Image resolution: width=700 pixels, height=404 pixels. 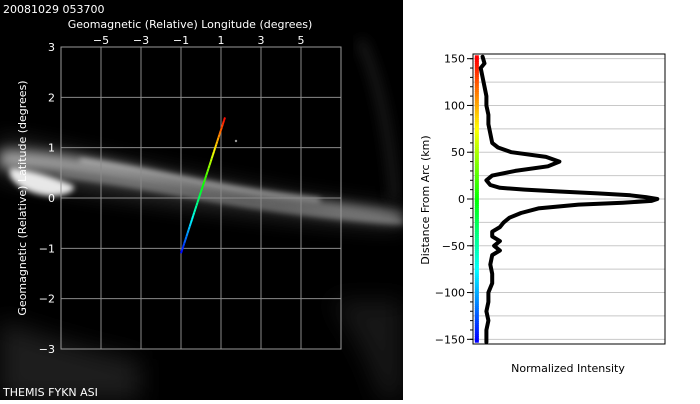 What do you see at coordinates (47, 299) in the screenshot?
I see `y-tick-label: −2` at bounding box center [47, 299].